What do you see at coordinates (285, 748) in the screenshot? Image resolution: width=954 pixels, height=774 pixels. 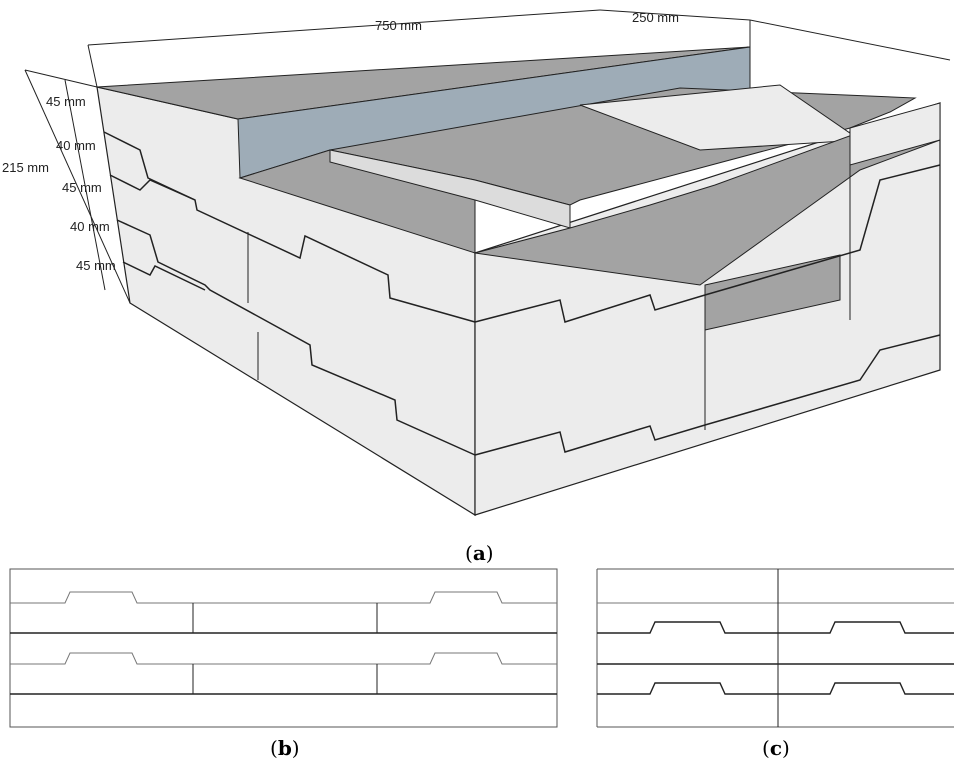 I see `caption-b: (b)` at bounding box center [285, 748].